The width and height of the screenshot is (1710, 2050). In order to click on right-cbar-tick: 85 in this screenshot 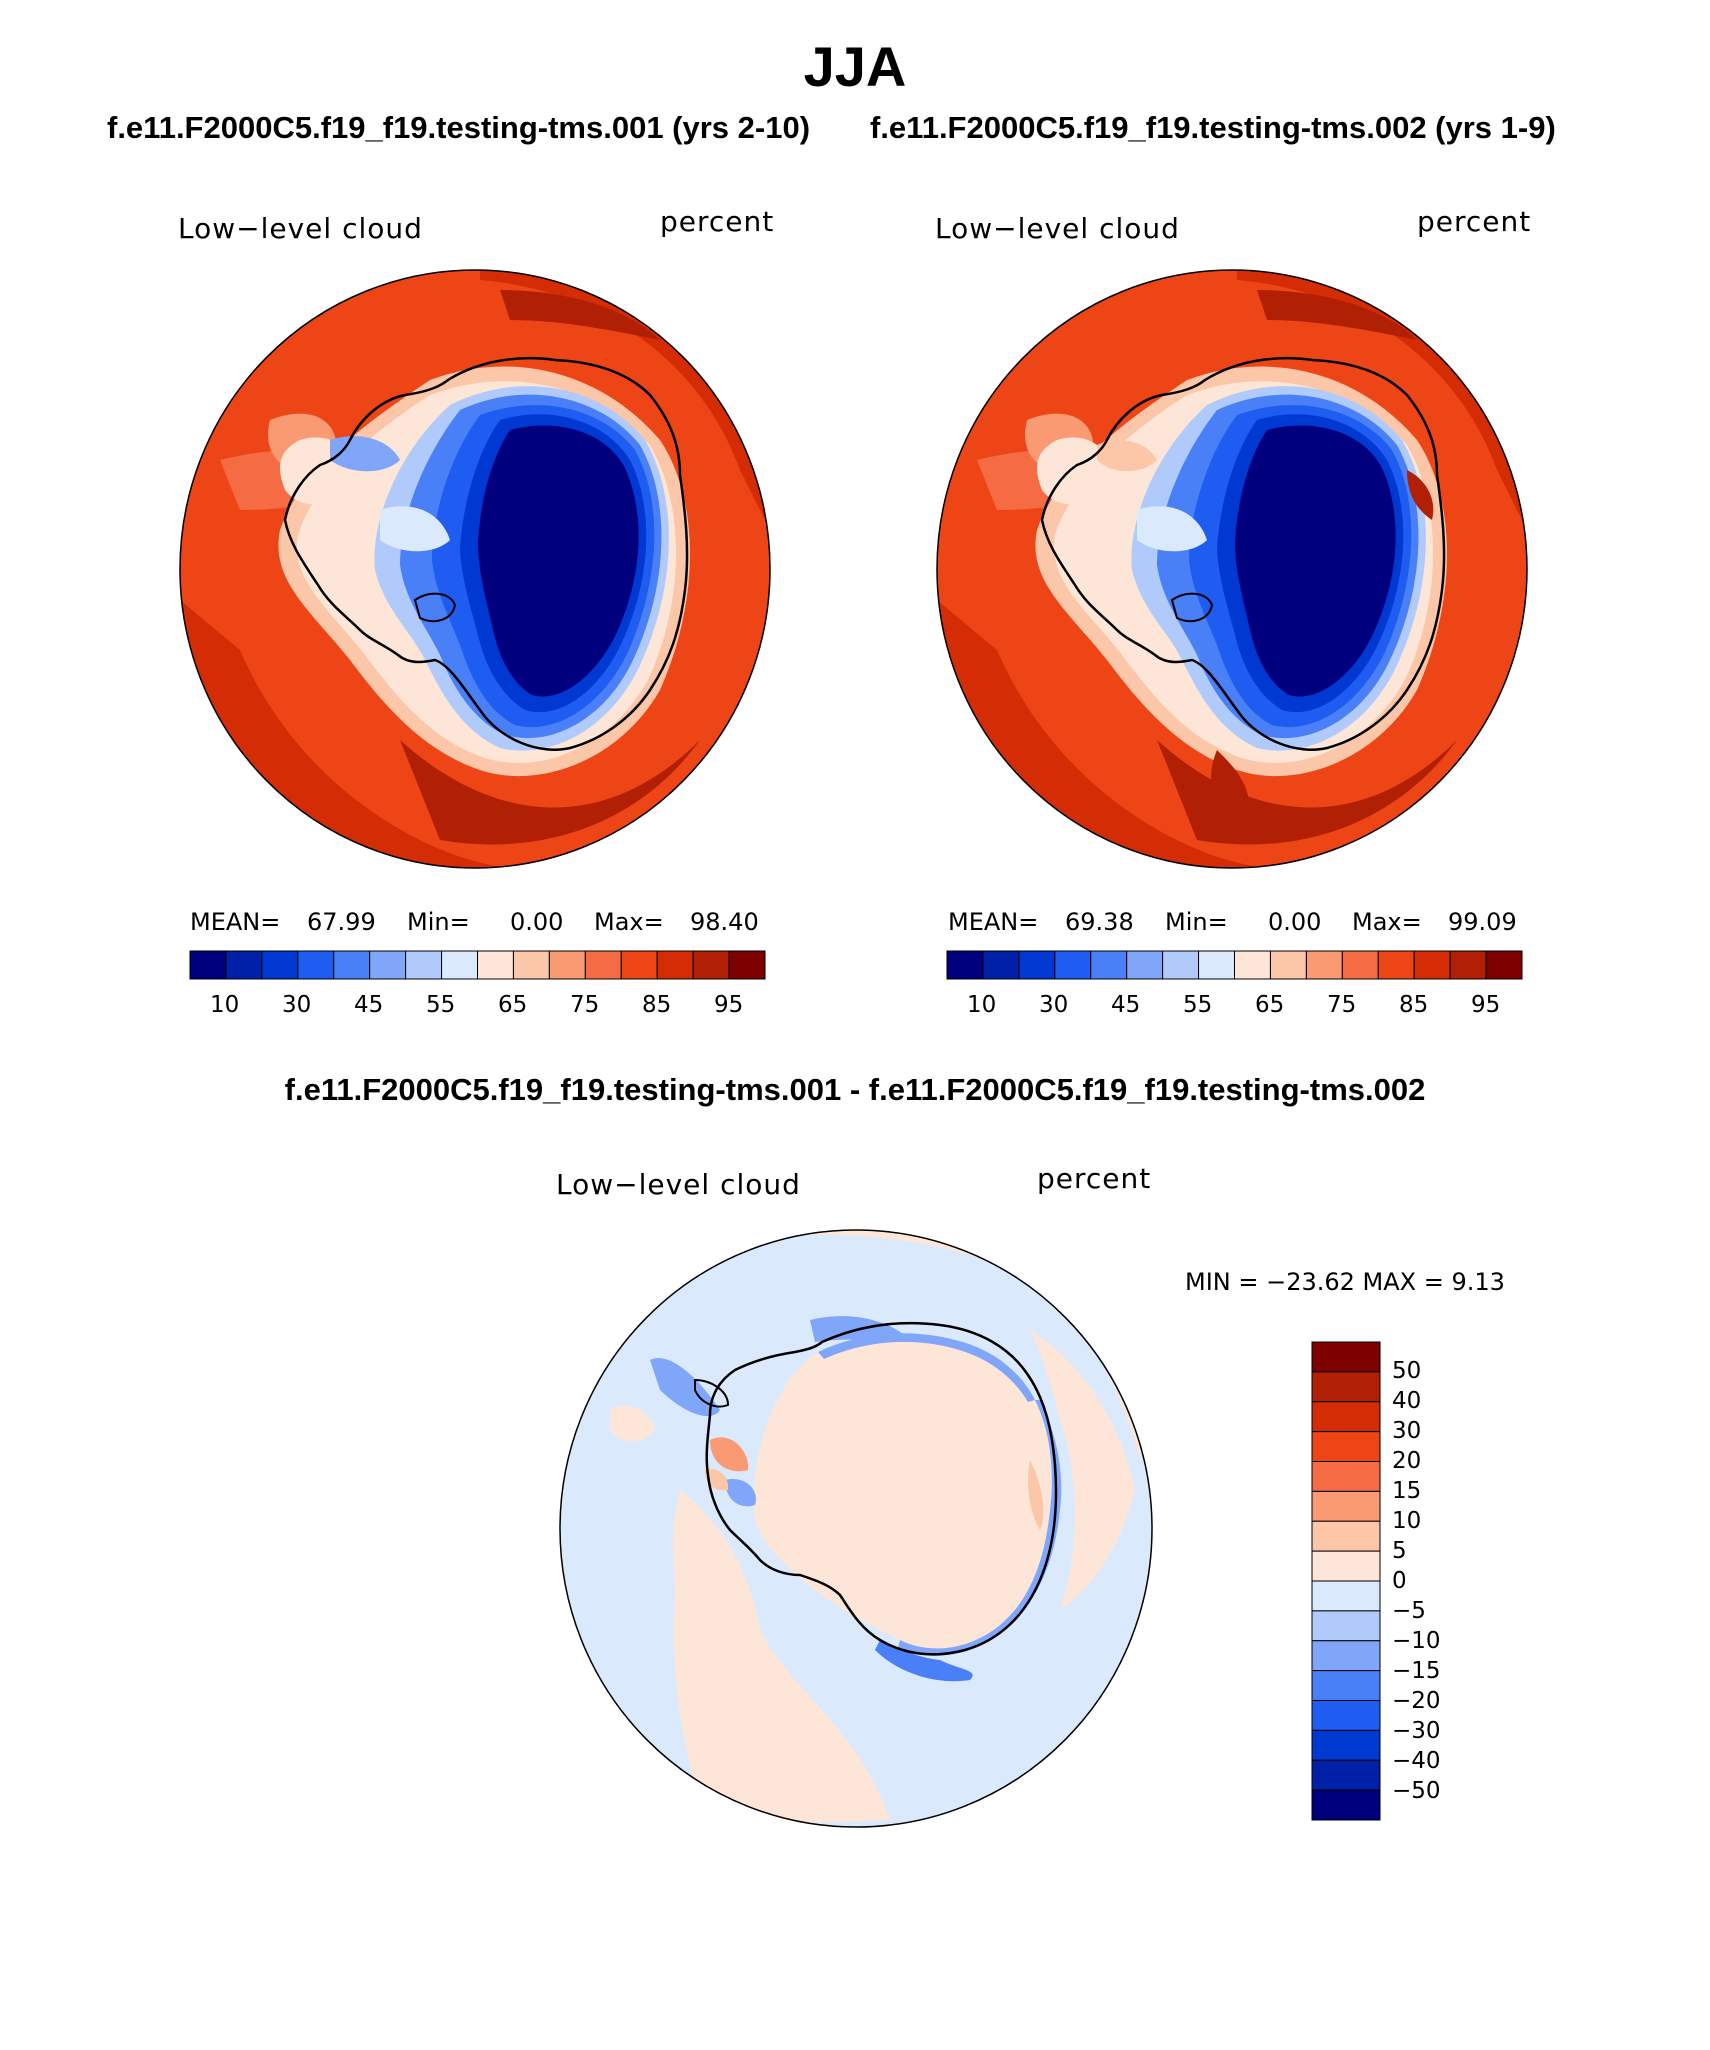, I will do `click(1414, 1005)`.